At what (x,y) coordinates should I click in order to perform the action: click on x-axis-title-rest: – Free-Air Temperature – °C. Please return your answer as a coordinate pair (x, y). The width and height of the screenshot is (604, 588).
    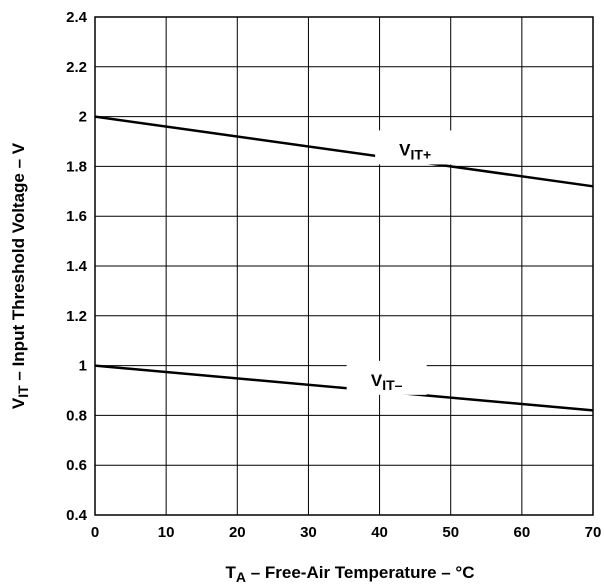
    Looking at the image, I should click on (360, 572).